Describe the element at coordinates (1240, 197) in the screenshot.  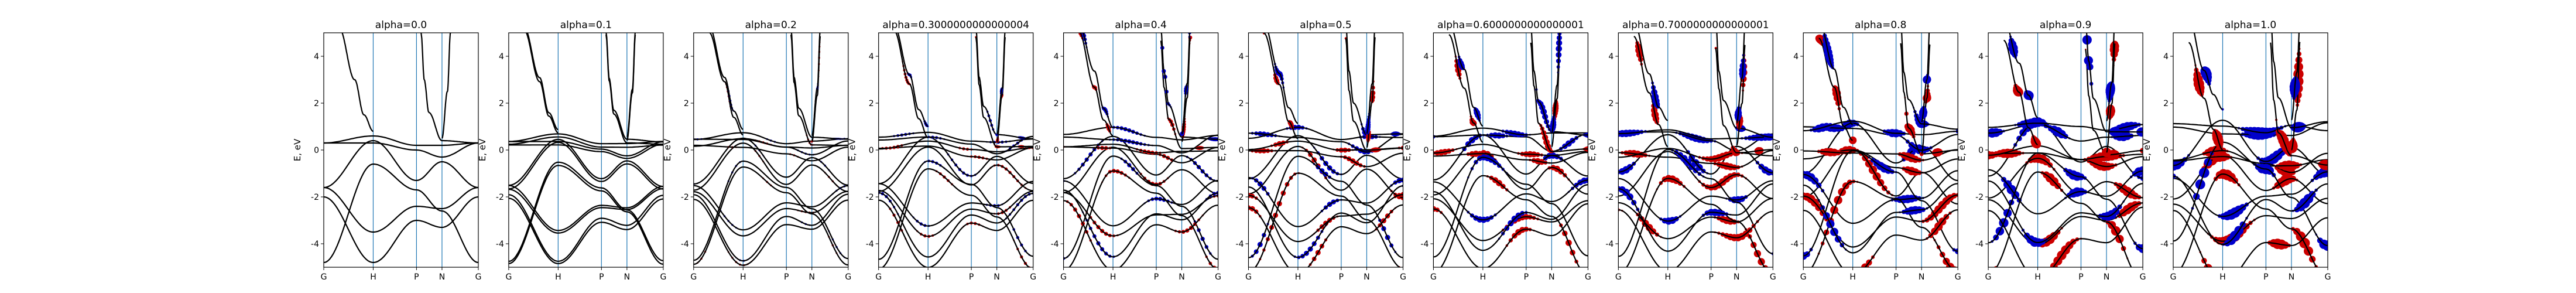
I see `y-tick-label: -2` at that location.